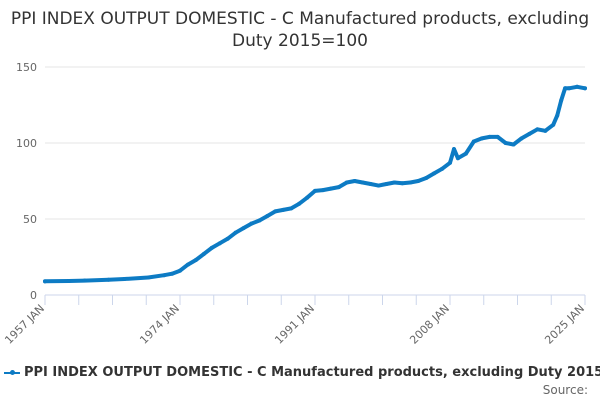 This screenshot has width=600, height=400. What do you see at coordinates (564, 324) in the screenshot?
I see `x-tick-label: 2025 JAN` at bounding box center [564, 324].